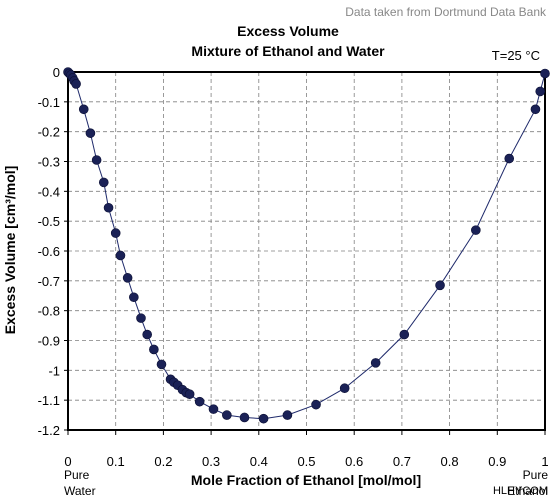  Describe the element at coordinates (211, 461) in the screenshot. I see `x-tick-label: 0.3` at that location.